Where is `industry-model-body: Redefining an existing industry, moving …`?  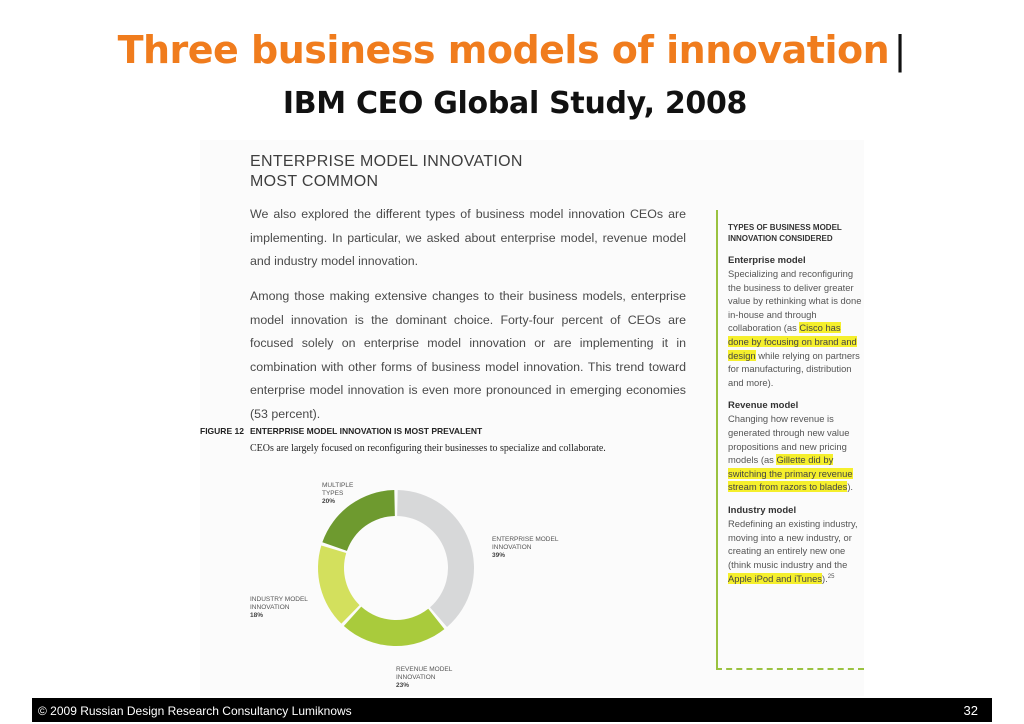
industry-model-body: Redefining an existing industry, moving … is located at coordinates (793, 543).